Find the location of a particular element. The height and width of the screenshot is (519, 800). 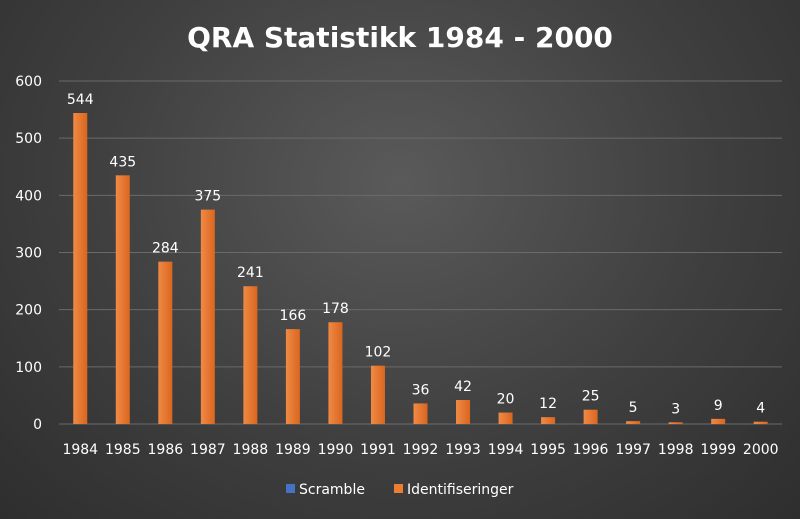

bar-1990 is located at coordinates (335, 373).